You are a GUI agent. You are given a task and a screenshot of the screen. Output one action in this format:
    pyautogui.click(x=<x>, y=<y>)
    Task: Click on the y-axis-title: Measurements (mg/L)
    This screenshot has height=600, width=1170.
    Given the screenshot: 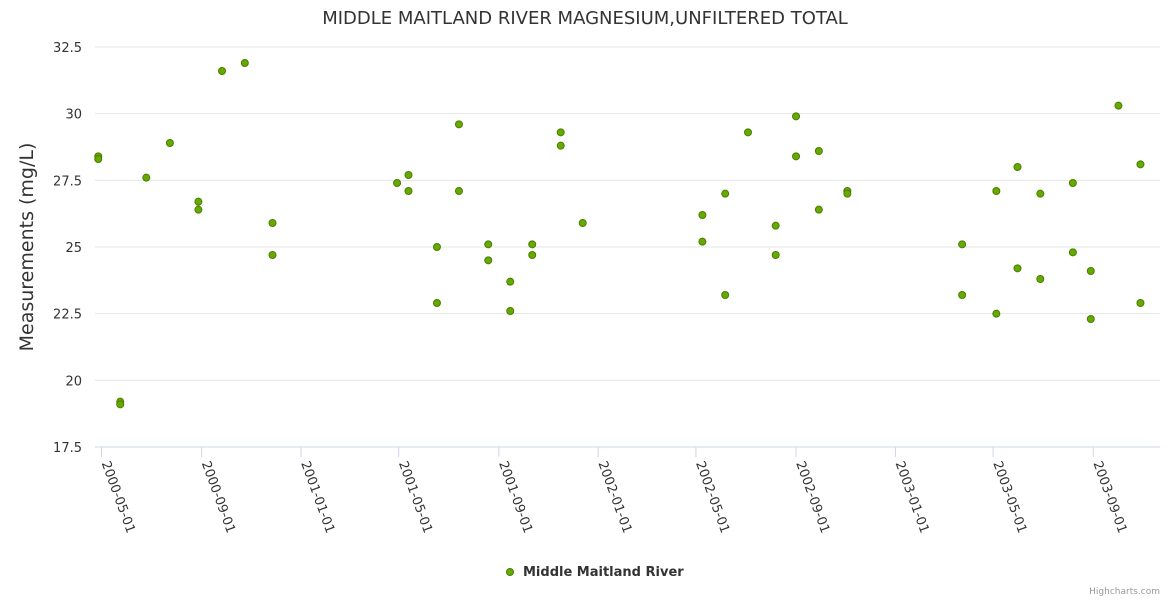 What is the action you would take?
    pyautogui.click(x=27, y=247)
    